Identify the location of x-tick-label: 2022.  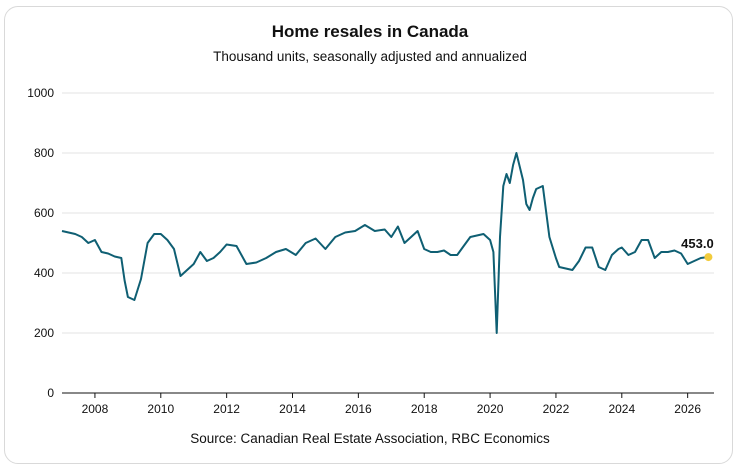
(556, 409).